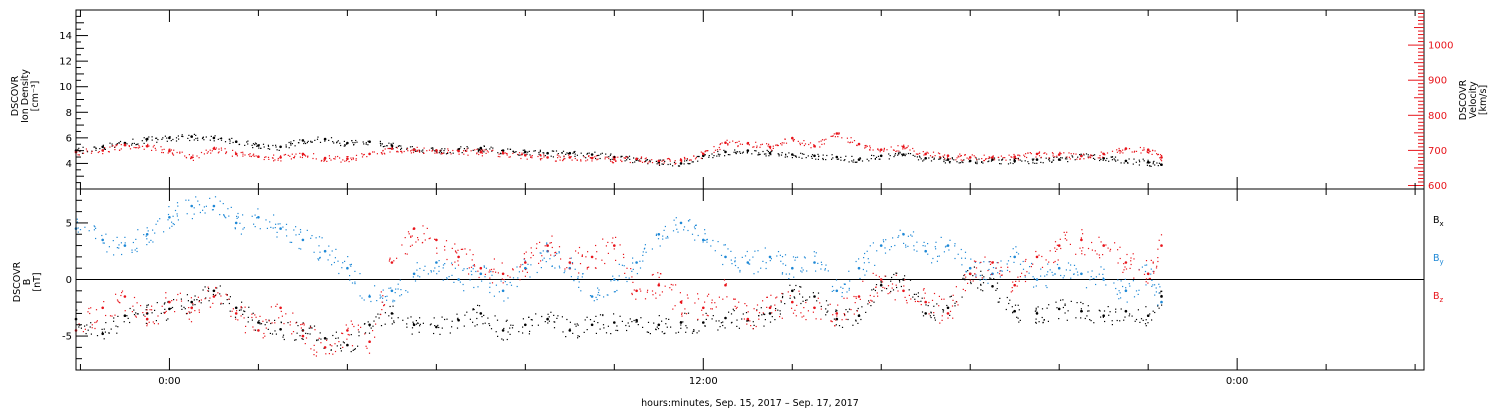 This screenshot has width=1500, height=410. I want to click on bx-series-point, so click(792, 291).